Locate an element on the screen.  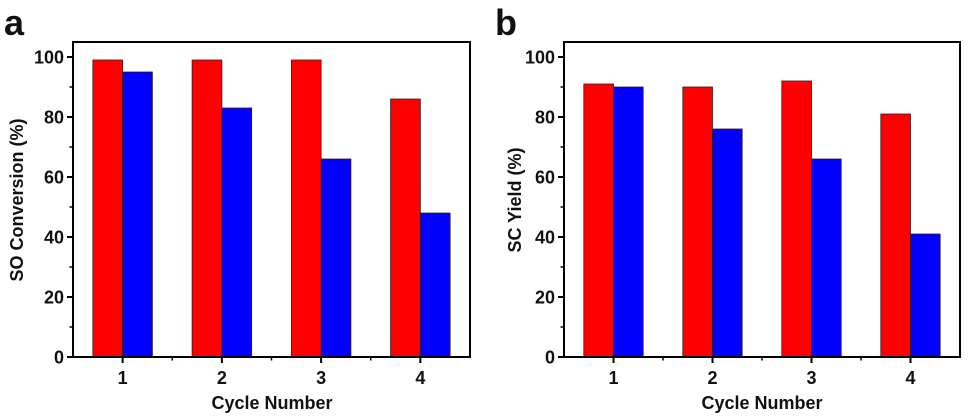
panel-label-a: a is located at coordinates (14, 22).